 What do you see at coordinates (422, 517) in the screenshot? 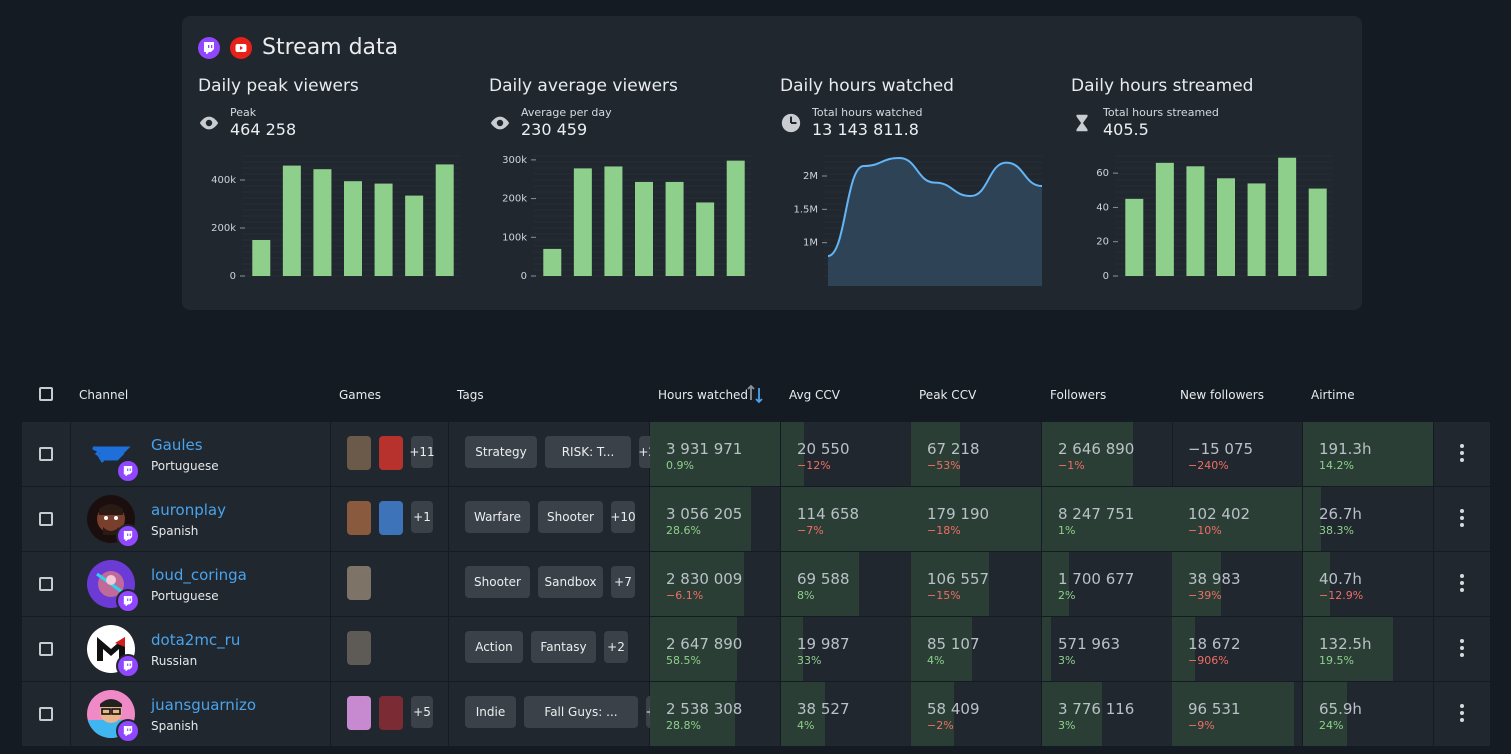
I see `games-more-chip: +1` at bounding box center [422, 517].